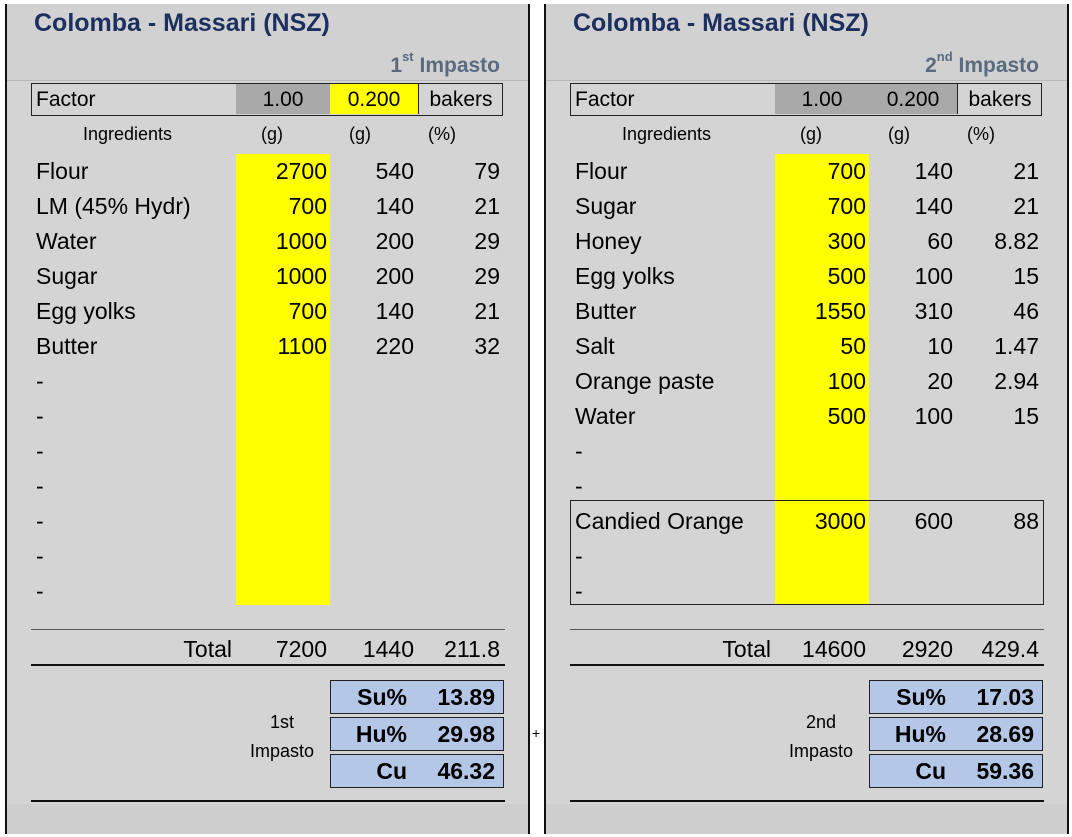 The width and height of the screenshot is (1072, 837). I want to click on stat-key: Su%, so click(921, 697).